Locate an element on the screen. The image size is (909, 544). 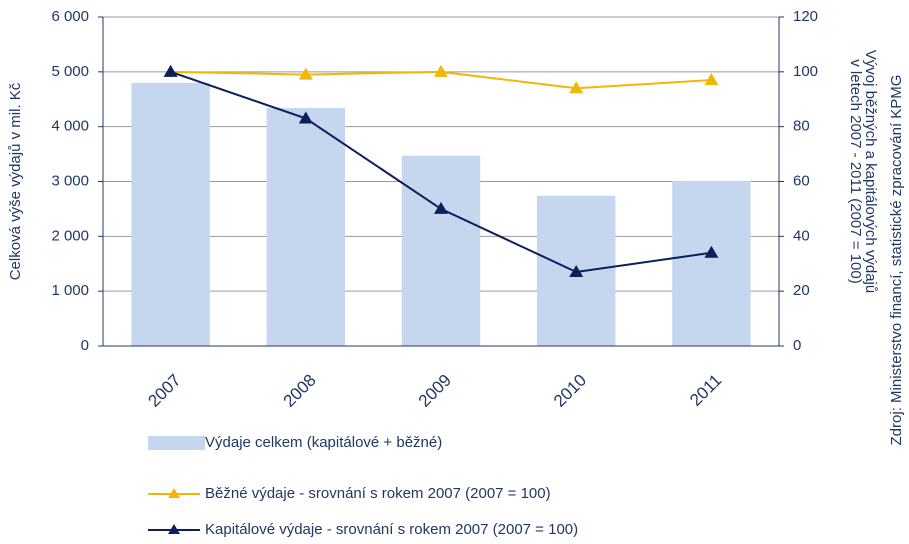
y-tick-label: 4 000 is located at coordinates (70, 126).